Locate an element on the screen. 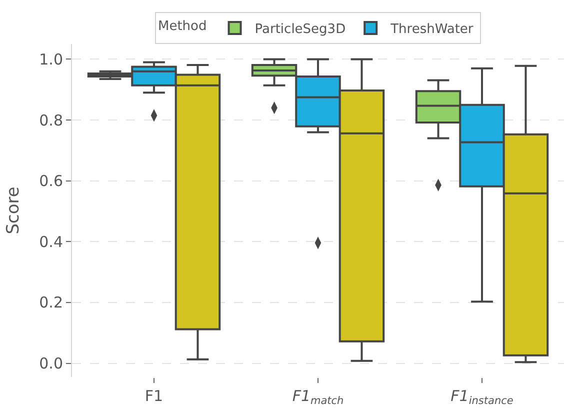  legend-label: ThreshWater is located at coordinates (432, 30).